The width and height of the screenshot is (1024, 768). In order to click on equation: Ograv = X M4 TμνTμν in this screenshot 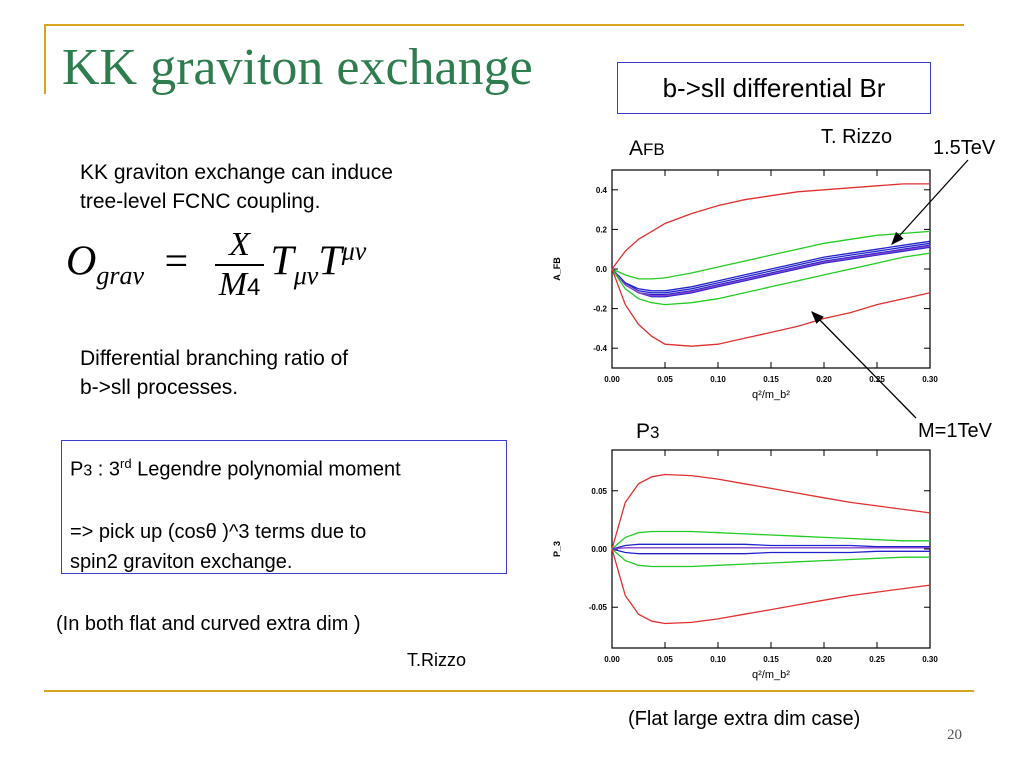, I will do `click(216, 265)`.